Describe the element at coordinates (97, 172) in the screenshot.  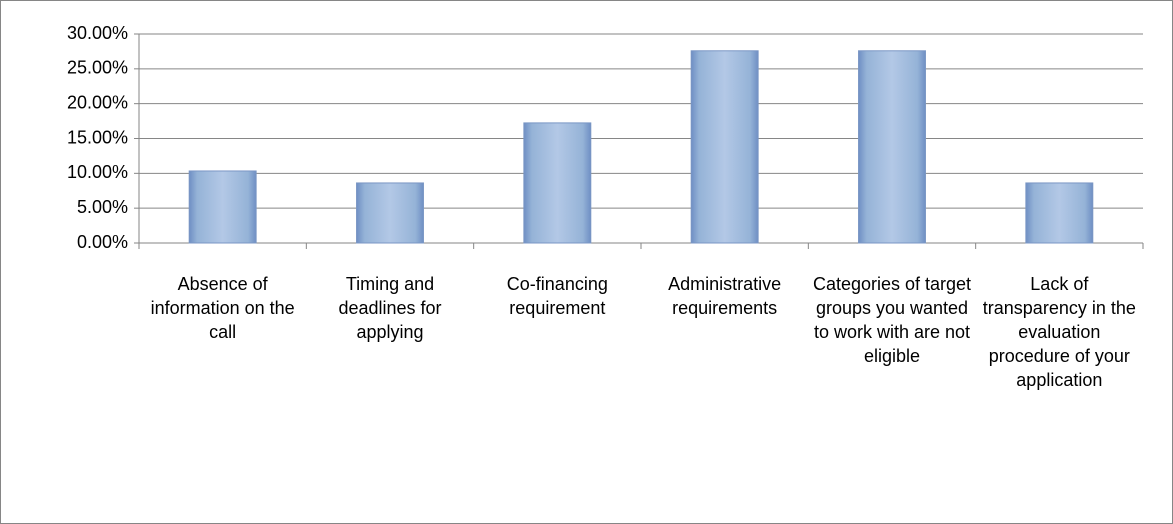
I see `y-tick-label: 10.00%` at that location.